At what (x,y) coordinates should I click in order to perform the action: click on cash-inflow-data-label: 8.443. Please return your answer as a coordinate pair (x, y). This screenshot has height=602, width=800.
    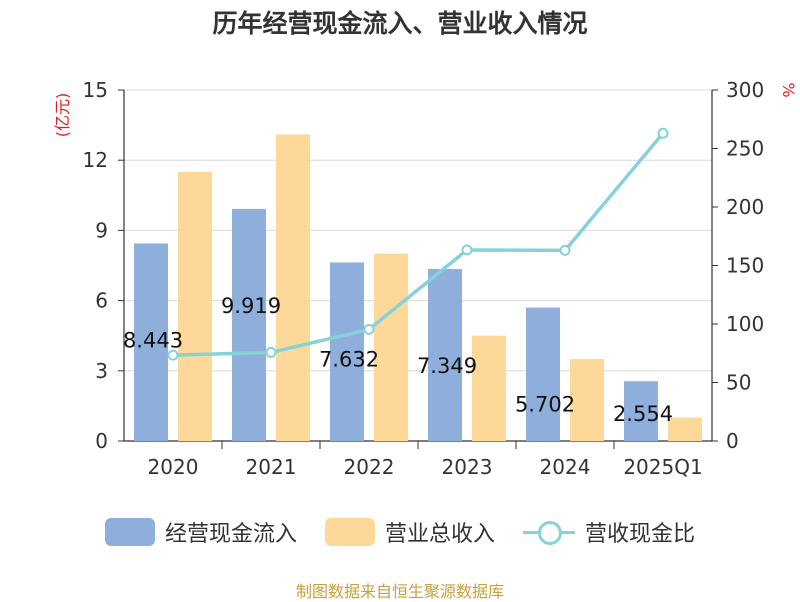
    Looking at the image, I should click on (153, 340).